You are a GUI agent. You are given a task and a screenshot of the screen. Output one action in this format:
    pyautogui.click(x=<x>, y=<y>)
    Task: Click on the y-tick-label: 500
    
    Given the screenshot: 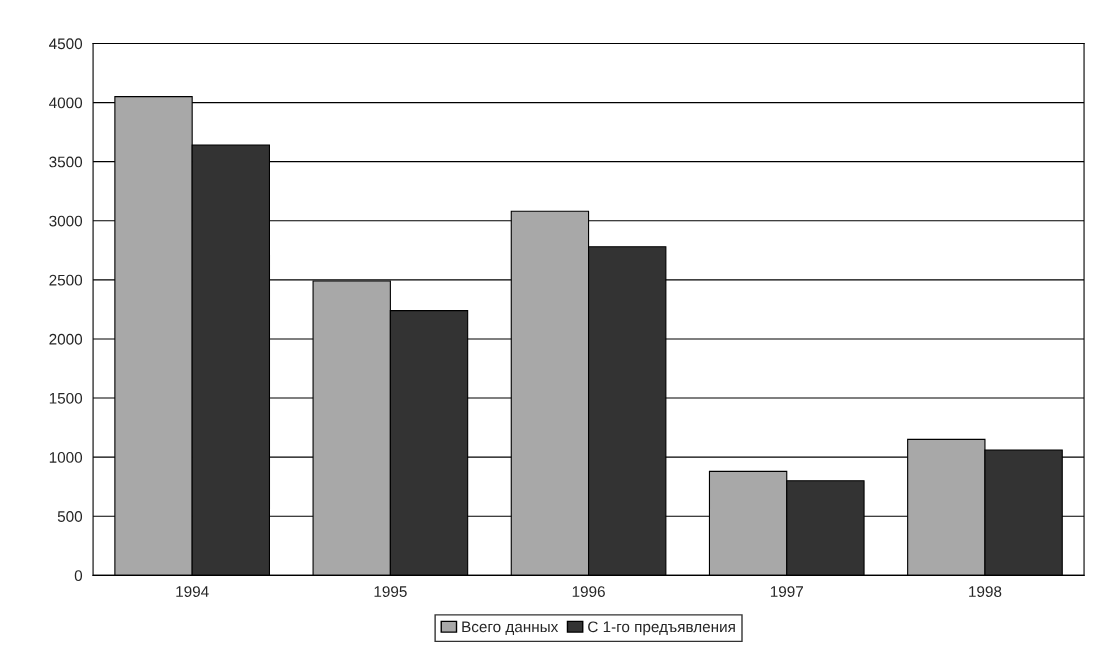 What is the action you would take?
    pyautogui.click(x=70, y=516)
    